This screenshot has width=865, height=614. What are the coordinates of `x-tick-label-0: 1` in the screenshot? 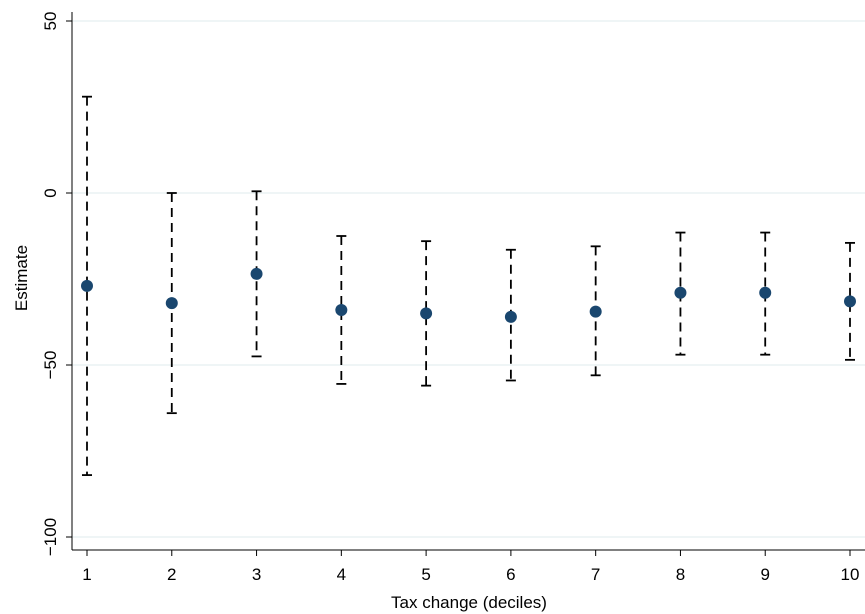 It's located at (86, 574).